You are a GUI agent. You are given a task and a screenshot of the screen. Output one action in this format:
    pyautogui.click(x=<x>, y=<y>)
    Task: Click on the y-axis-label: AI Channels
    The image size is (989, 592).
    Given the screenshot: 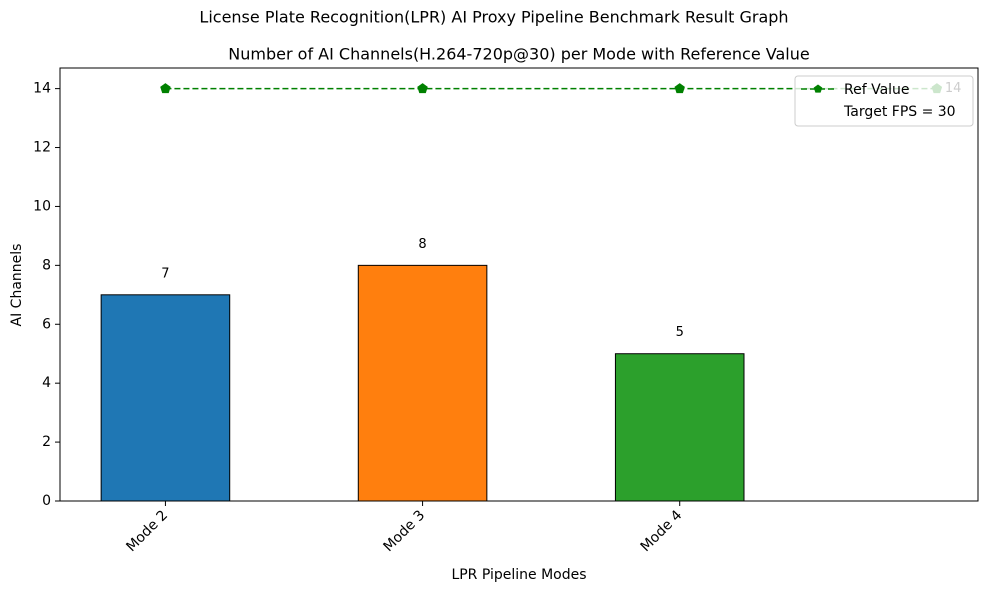 What is the action you would take?
    pyautogui.click(x=17, y=285)
    